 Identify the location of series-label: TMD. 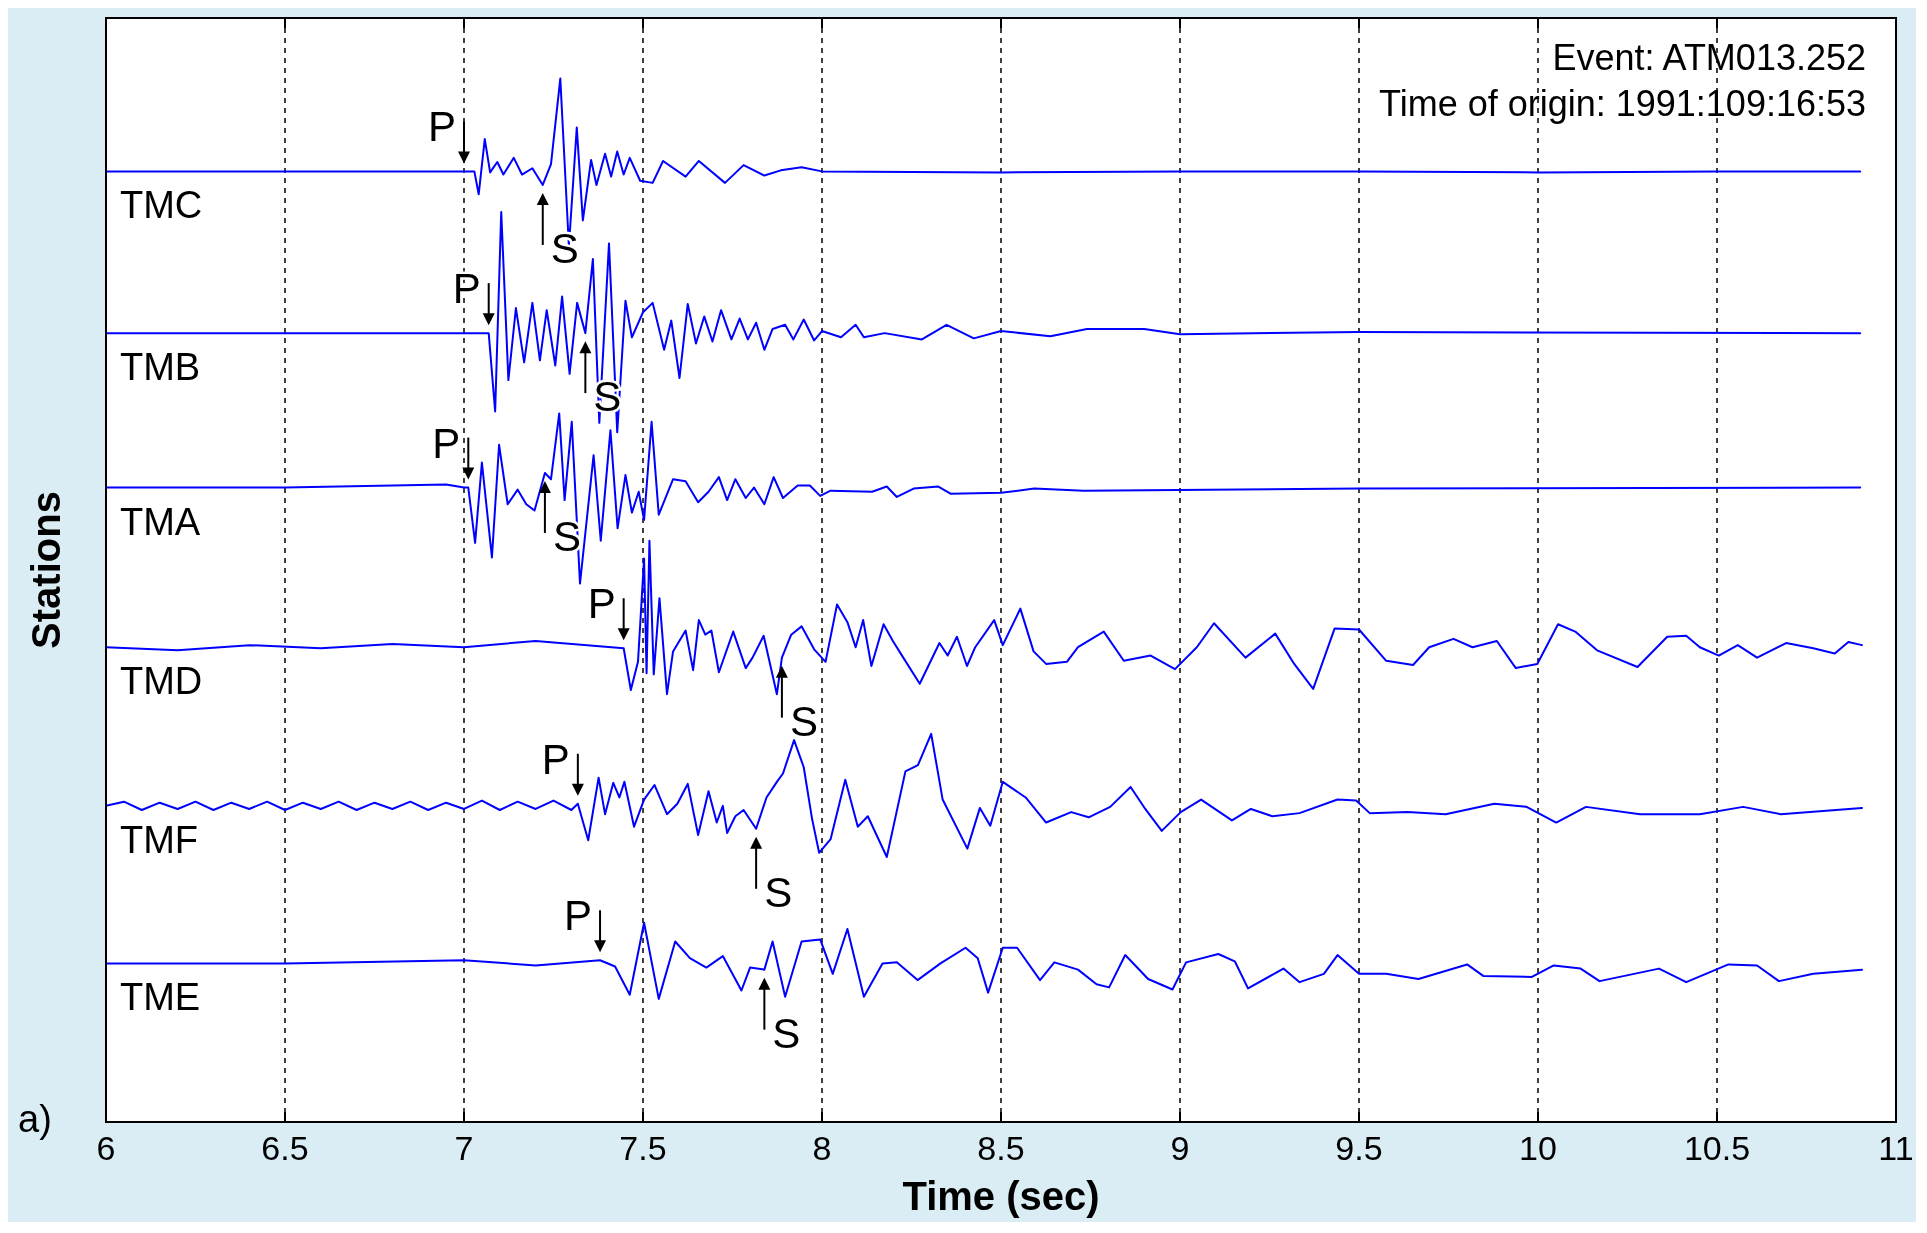
(161, 681).